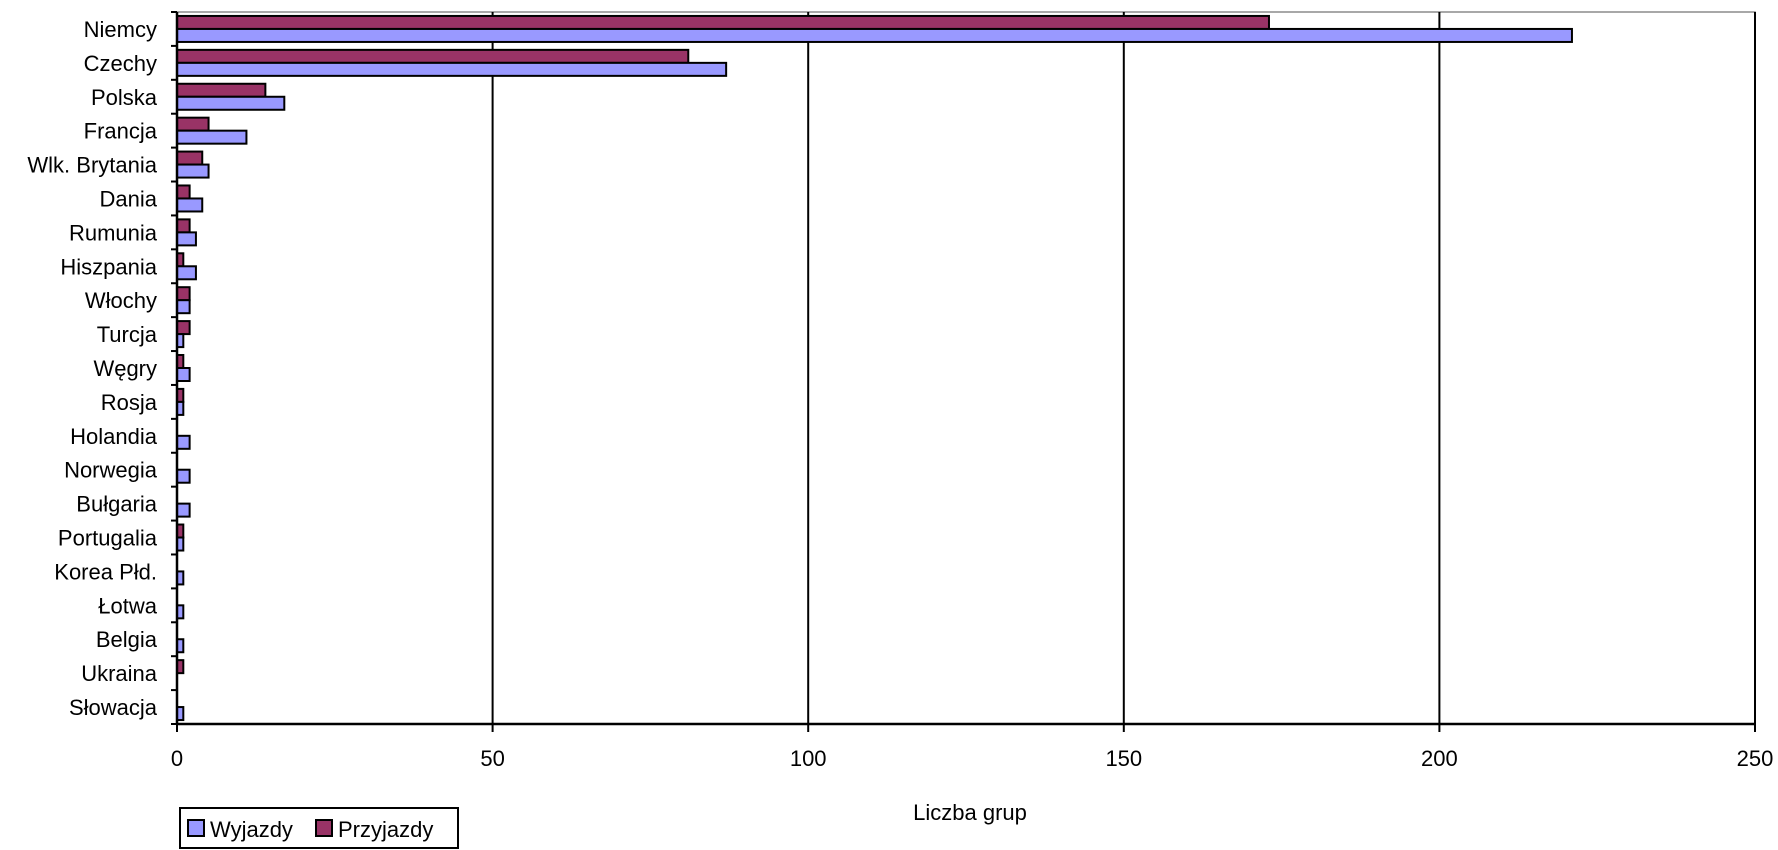 The image size is (1778, 850). I want to click on category-label: Włochy, so click(121, 300).